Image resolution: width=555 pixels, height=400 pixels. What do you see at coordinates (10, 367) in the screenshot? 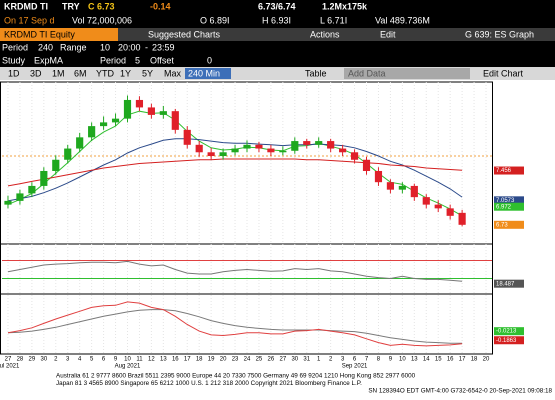
I see `month-label: Jul 2021` at bounding box center [10, 367].